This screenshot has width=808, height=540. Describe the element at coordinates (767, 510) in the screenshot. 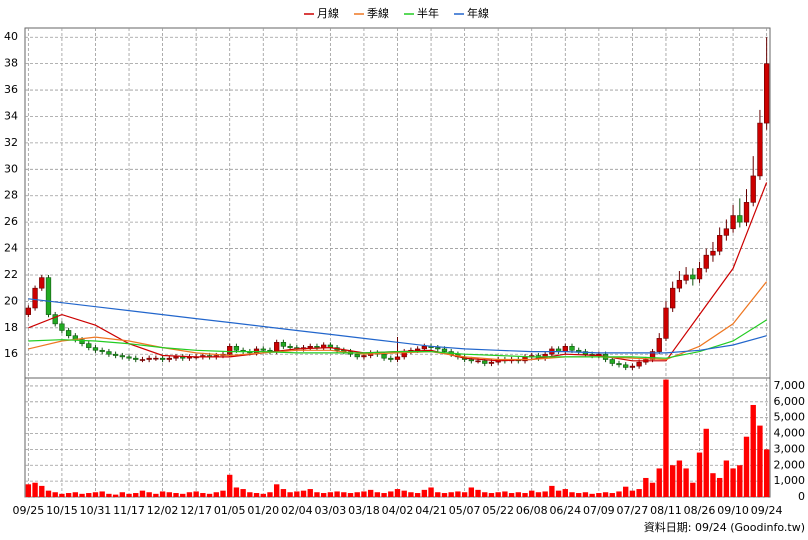

I see `x-tick-label: 09/24` at that location.